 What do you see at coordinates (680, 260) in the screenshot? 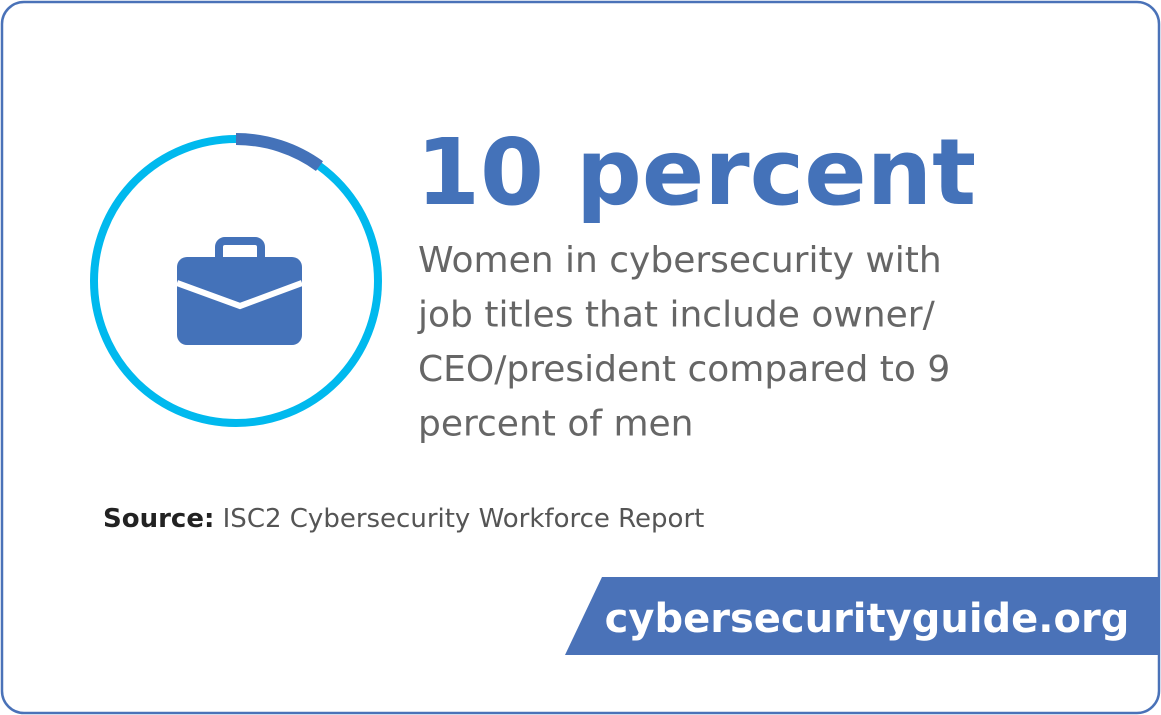
I see `description-line: Women in cybersecurity with` at bounding box center [680, 260].